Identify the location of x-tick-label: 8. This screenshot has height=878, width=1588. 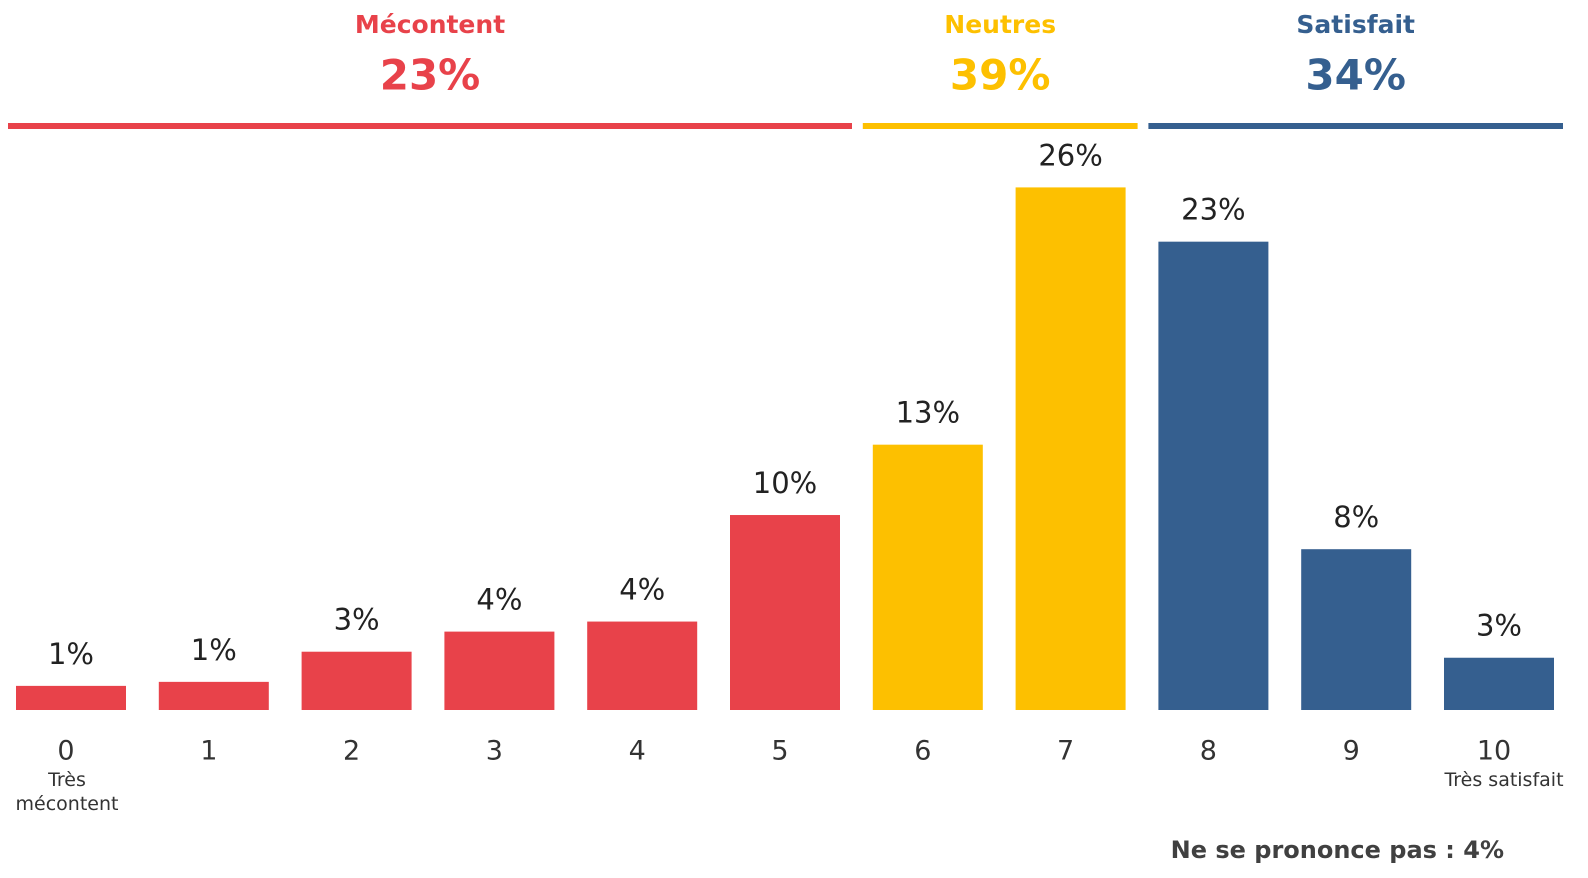
(1208, 751).